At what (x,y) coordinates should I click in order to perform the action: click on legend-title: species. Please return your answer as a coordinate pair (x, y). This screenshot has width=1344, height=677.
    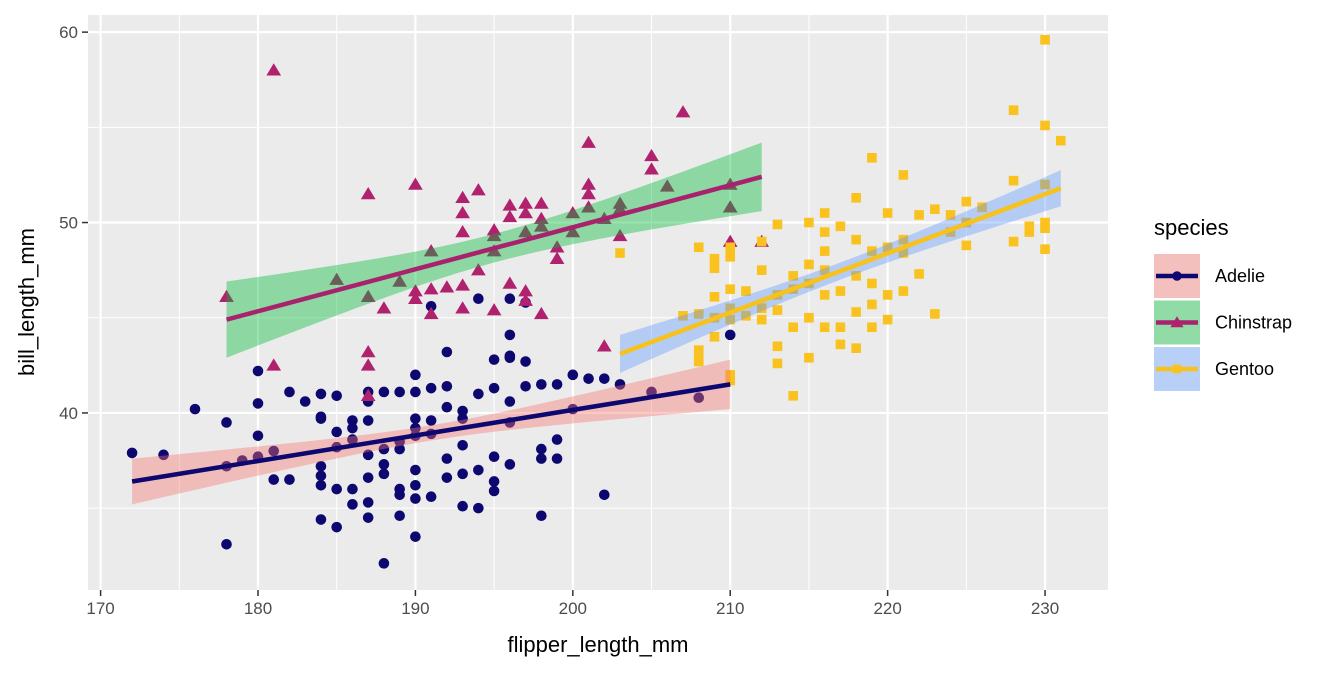
    Looking at the image, I should click on (1191, 227).